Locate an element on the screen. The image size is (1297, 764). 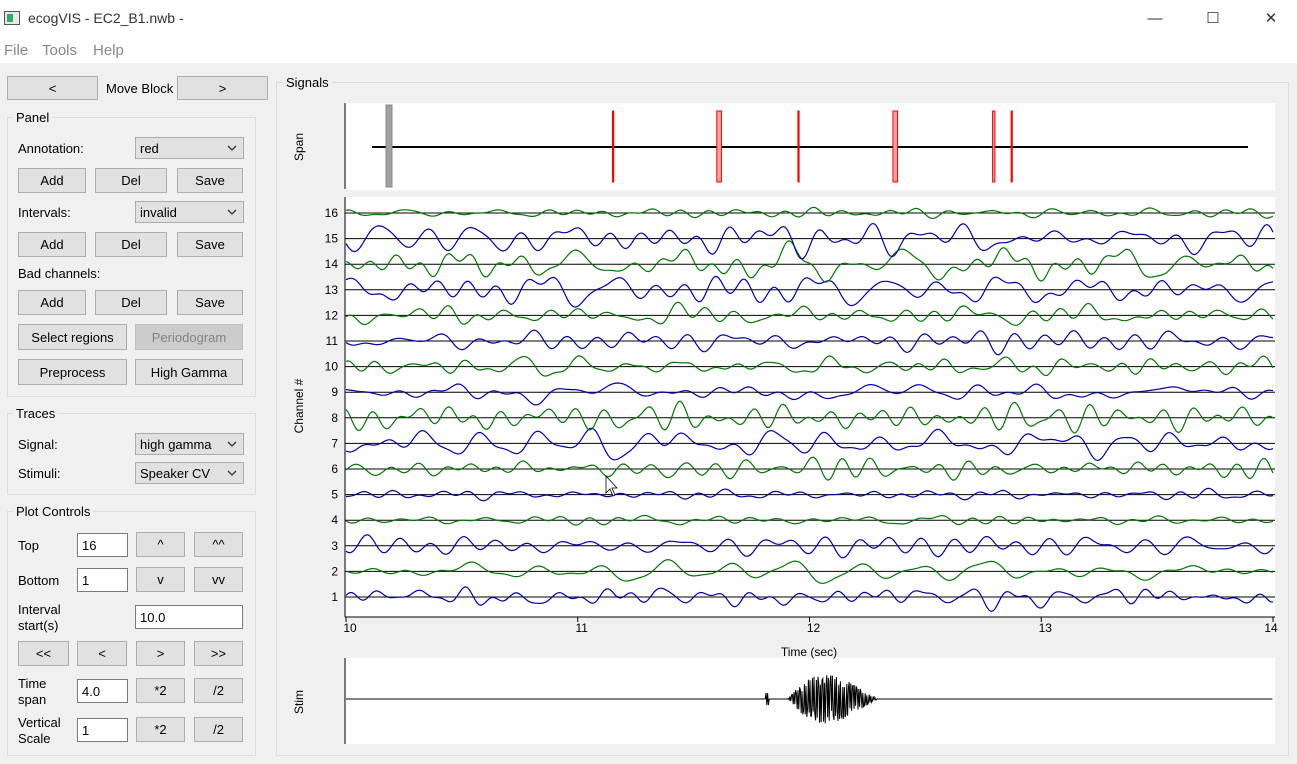
x-tick-label: 13 is located at coordinates (1046, 628).